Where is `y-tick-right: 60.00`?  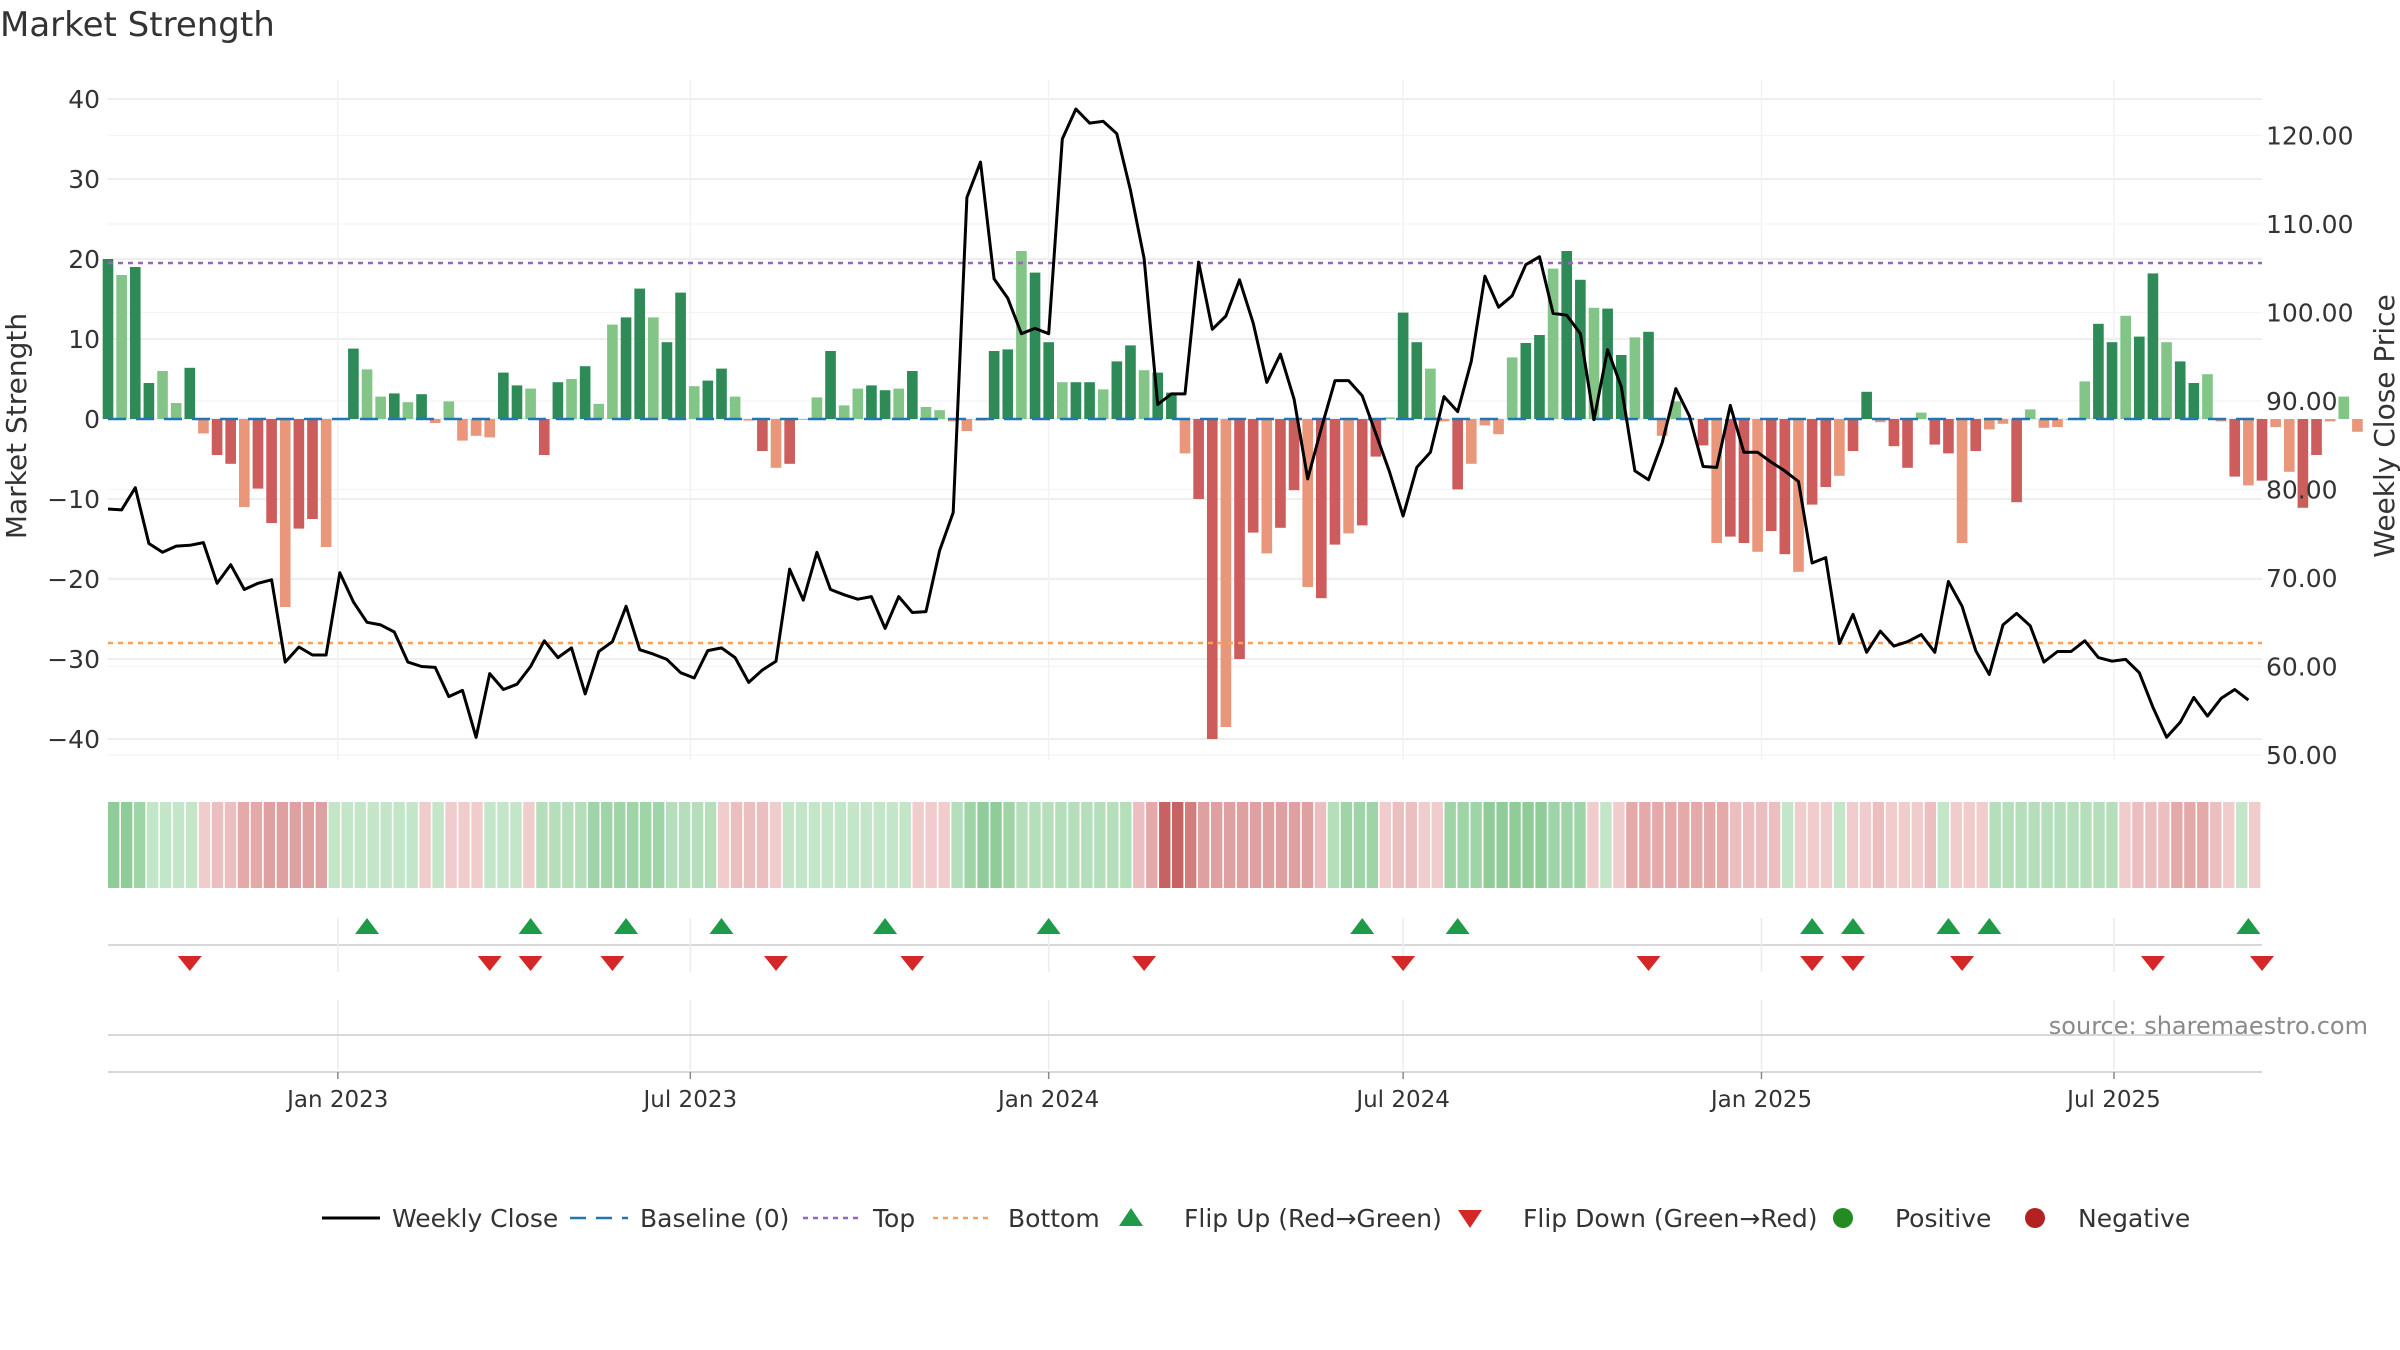 y-tick-right: 60.00 is located at coordinates (2302, 667).